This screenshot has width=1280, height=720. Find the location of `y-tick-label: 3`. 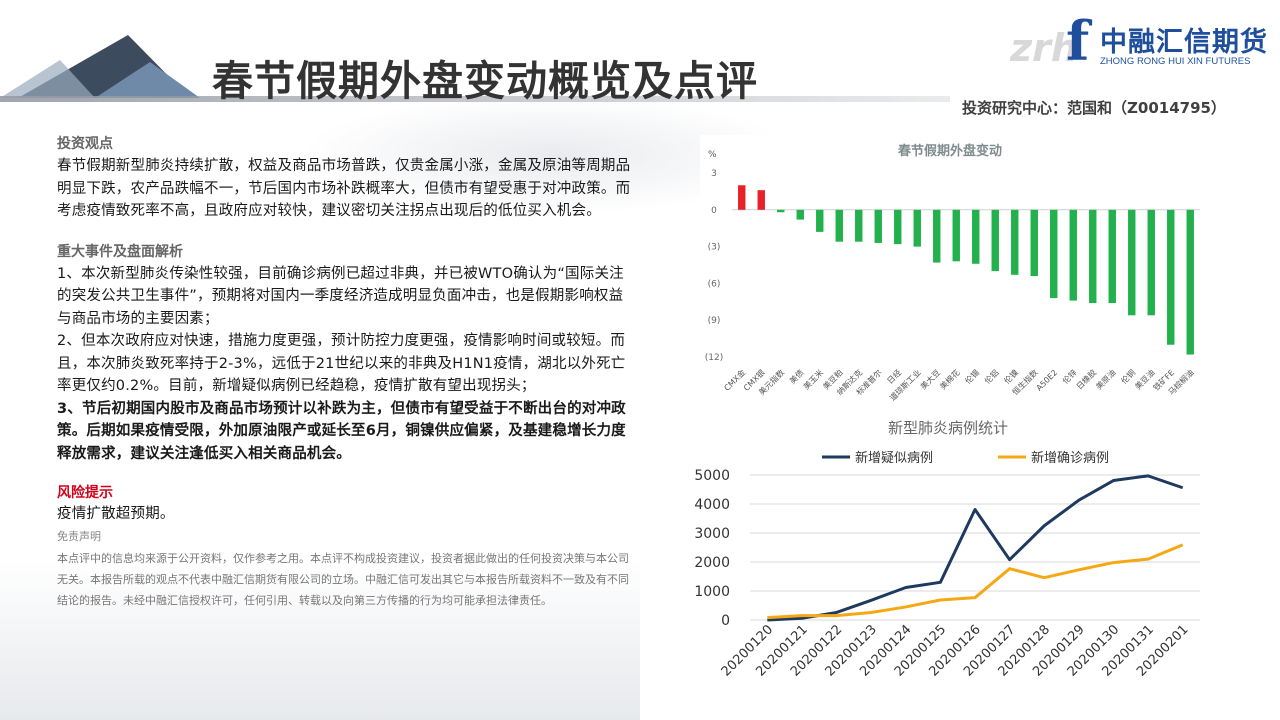

y-tick-label: 3 is located at coordinates (714, 174).